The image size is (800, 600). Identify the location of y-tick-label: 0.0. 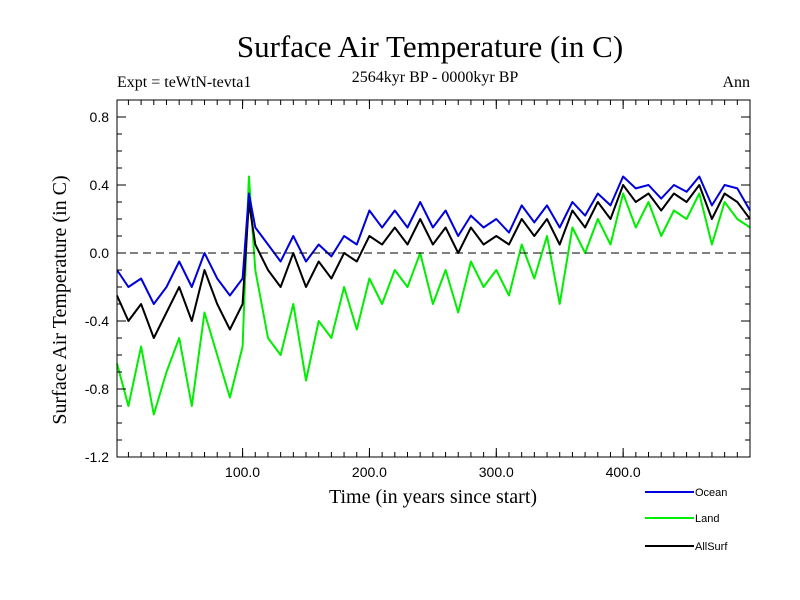
(100, 253).